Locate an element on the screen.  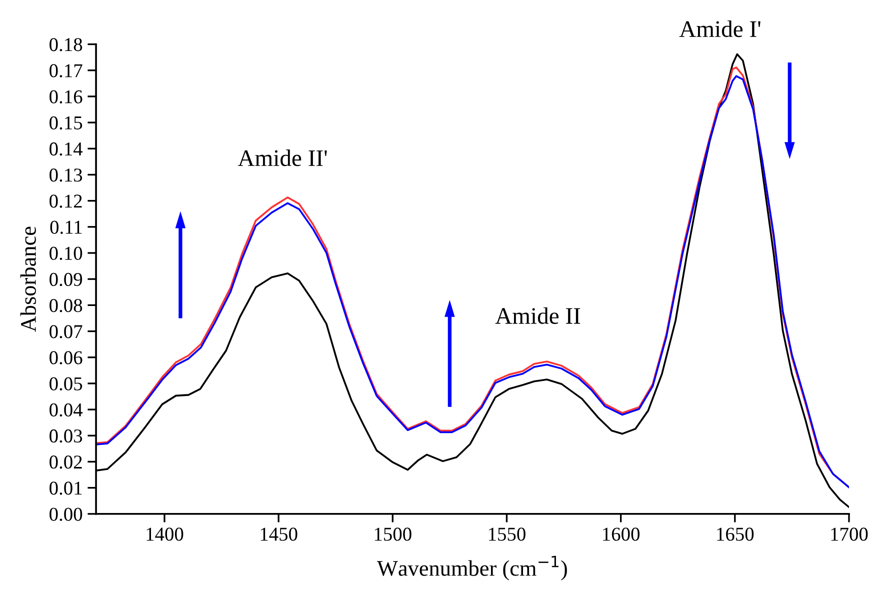
y-tick-label: 0.16 is located at coordinates (66, 97).